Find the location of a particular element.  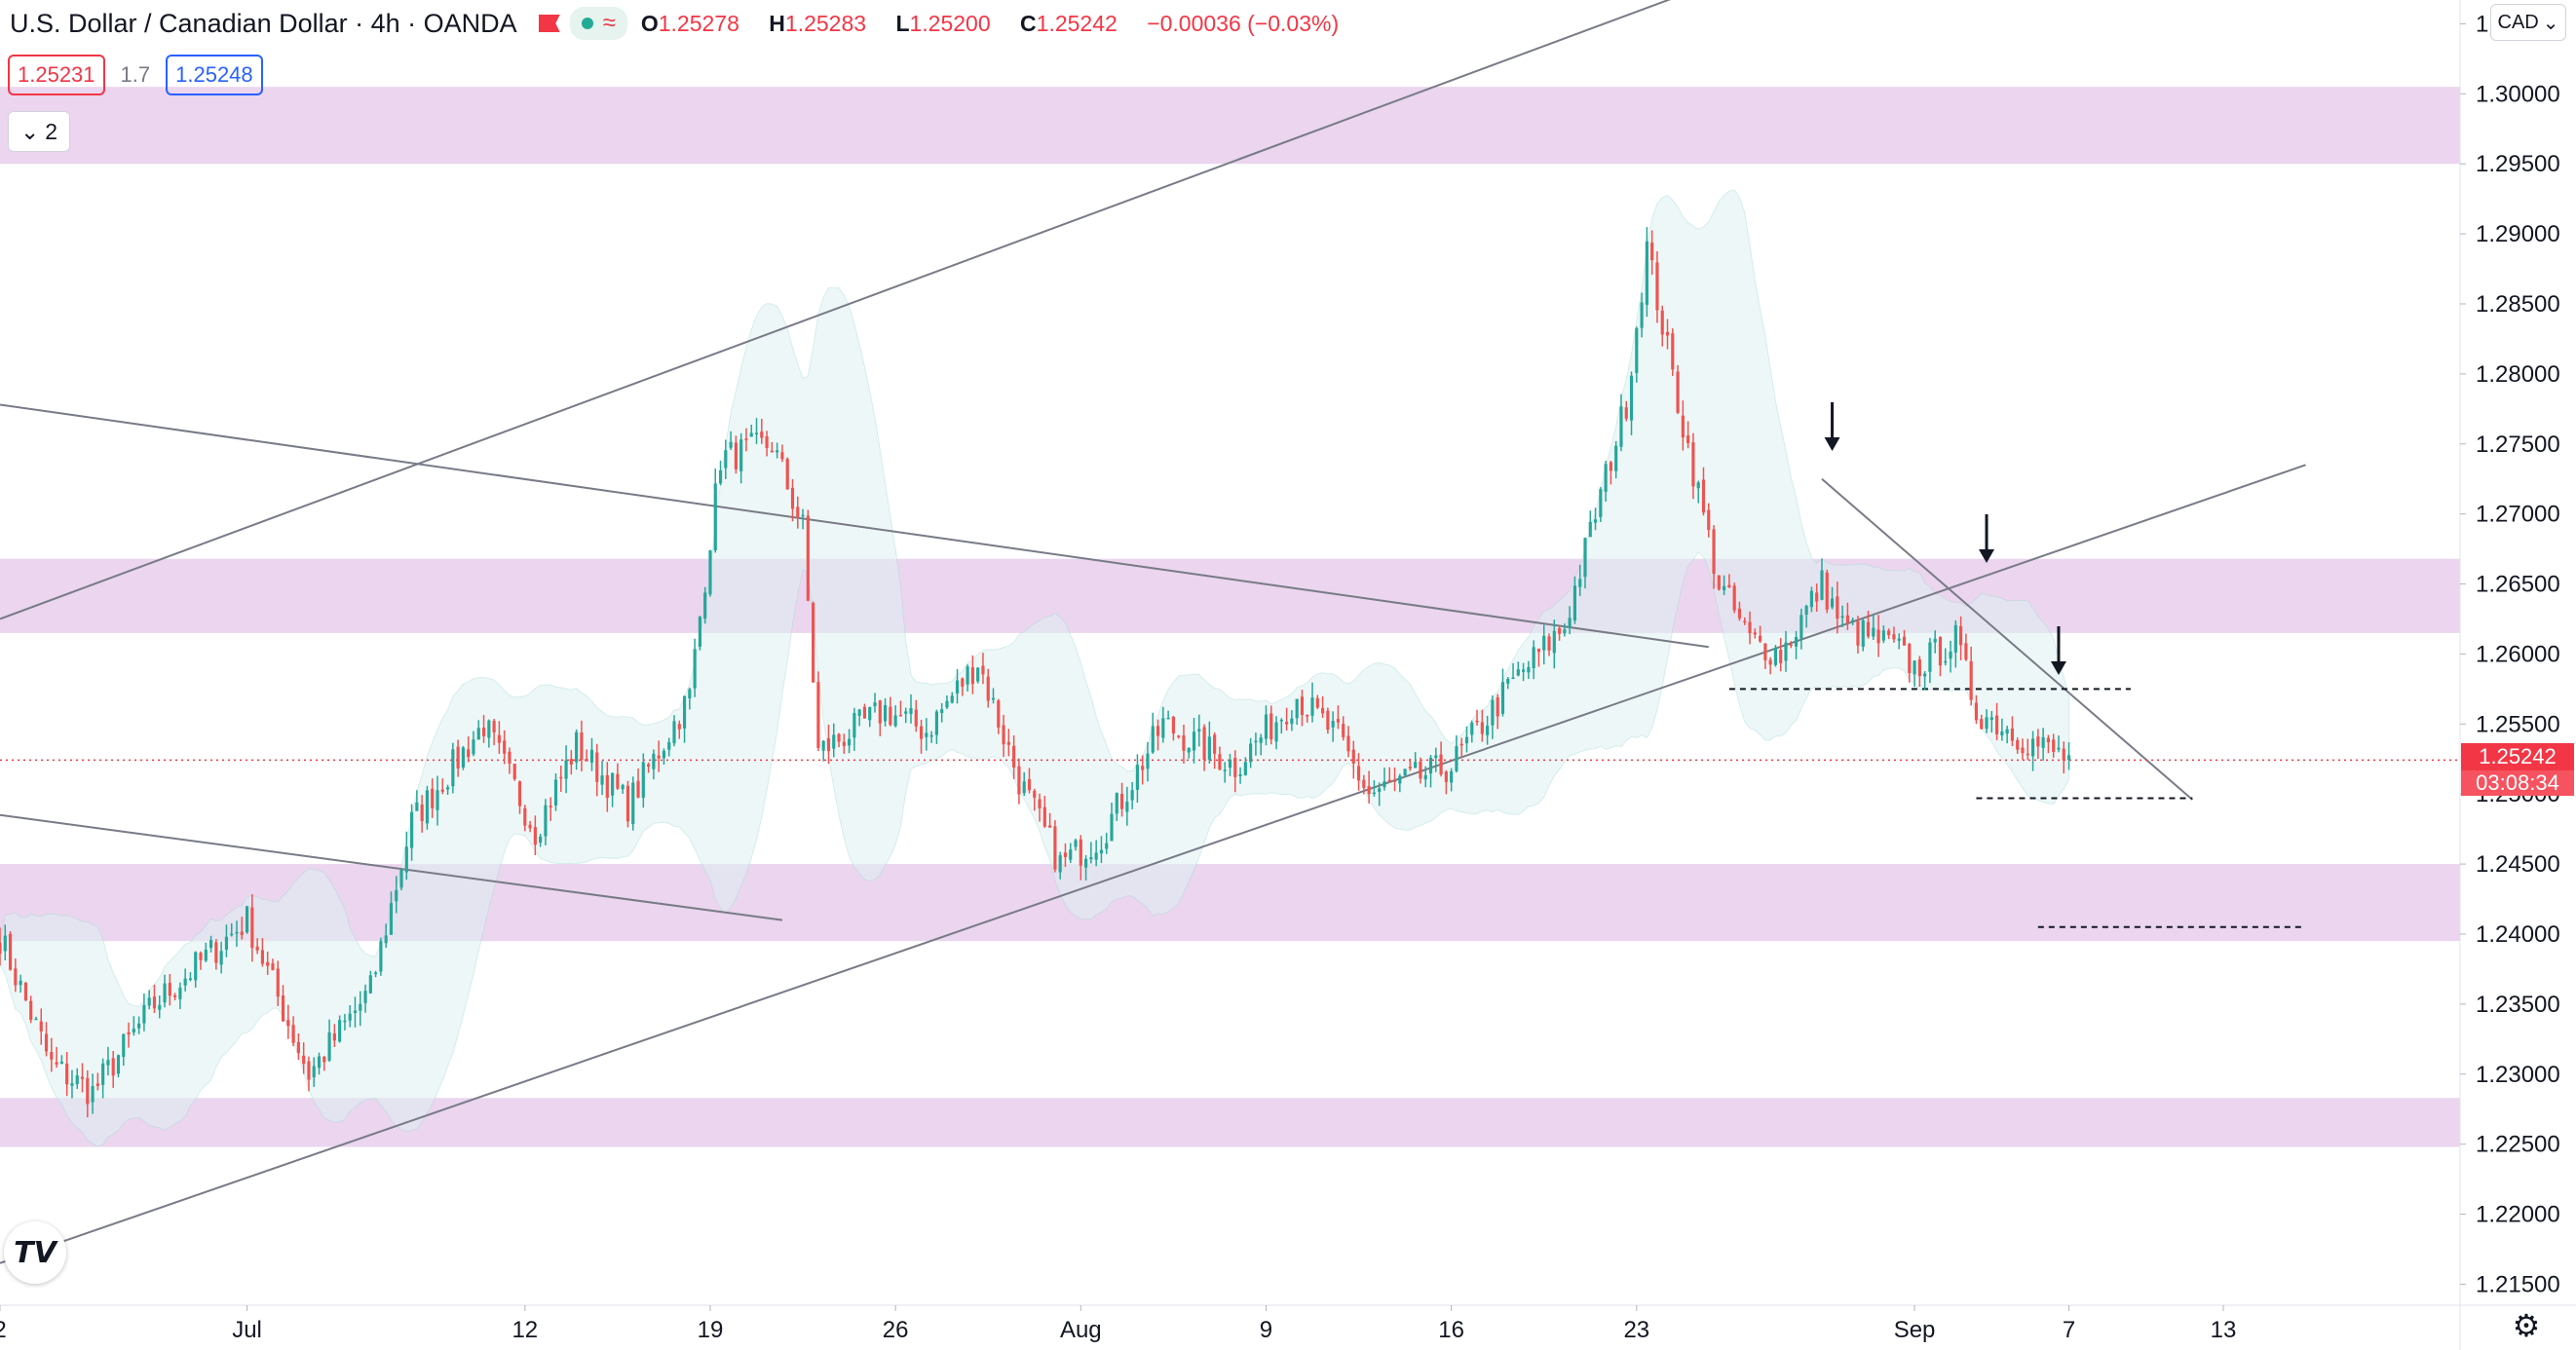

price-tick-label: 1.27500 is located at coordinates (2518, 444).